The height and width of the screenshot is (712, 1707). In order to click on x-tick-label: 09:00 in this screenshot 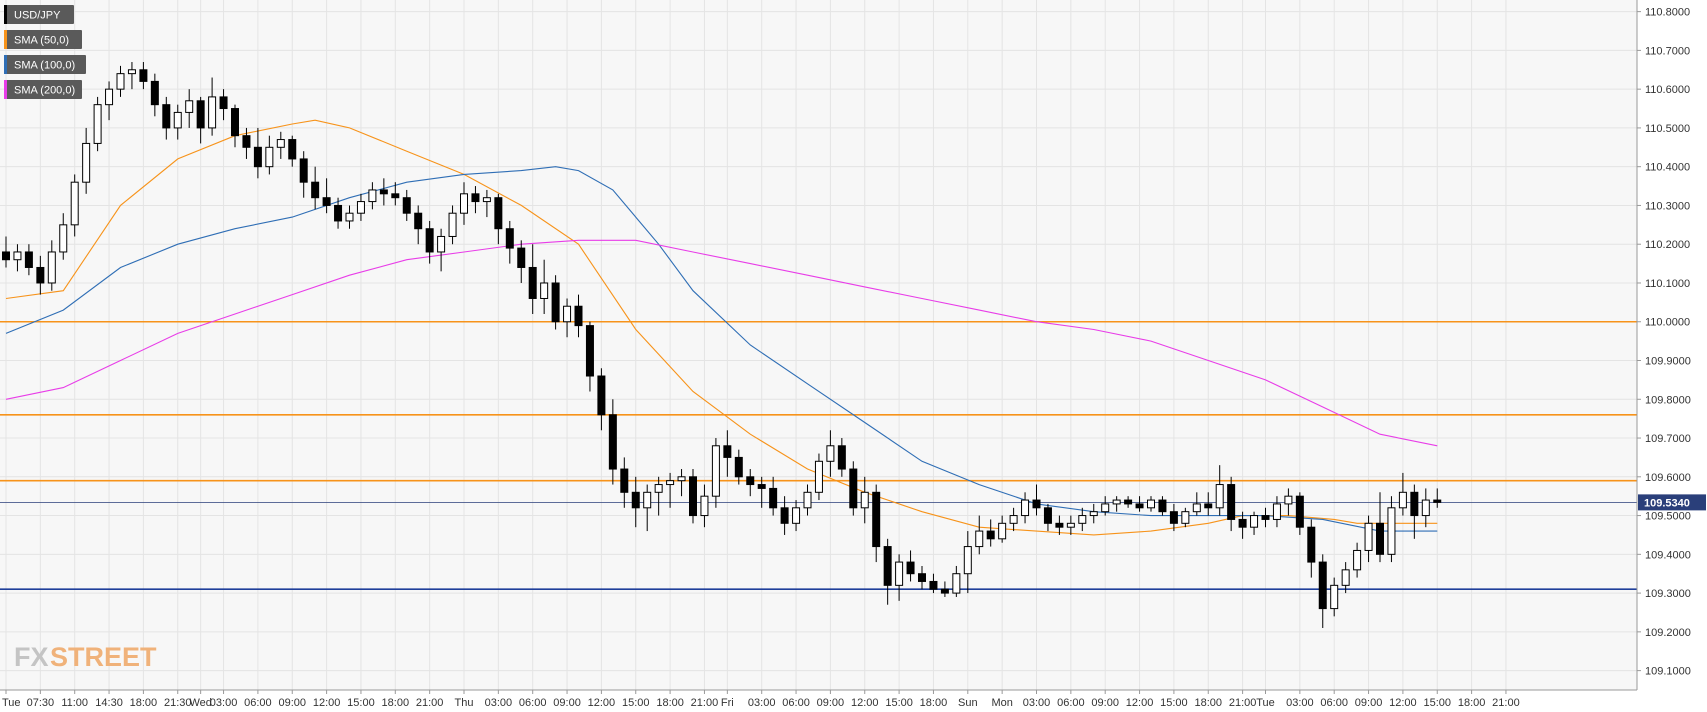, I will do `click(1369, 703)`.